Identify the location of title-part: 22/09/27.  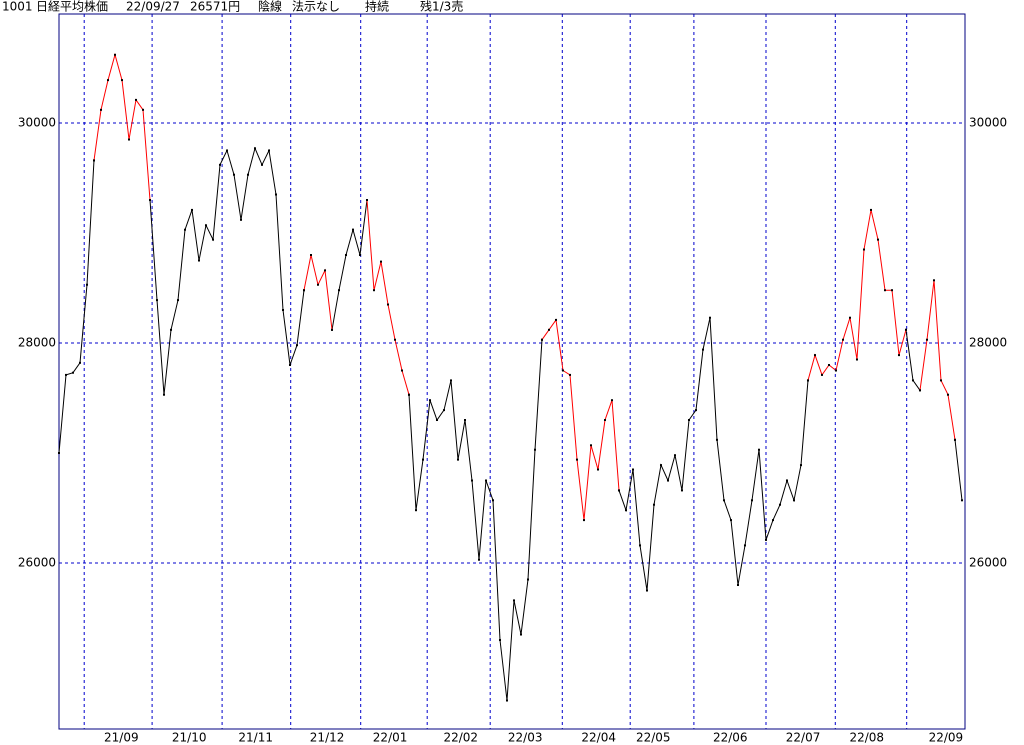
(153, 7).